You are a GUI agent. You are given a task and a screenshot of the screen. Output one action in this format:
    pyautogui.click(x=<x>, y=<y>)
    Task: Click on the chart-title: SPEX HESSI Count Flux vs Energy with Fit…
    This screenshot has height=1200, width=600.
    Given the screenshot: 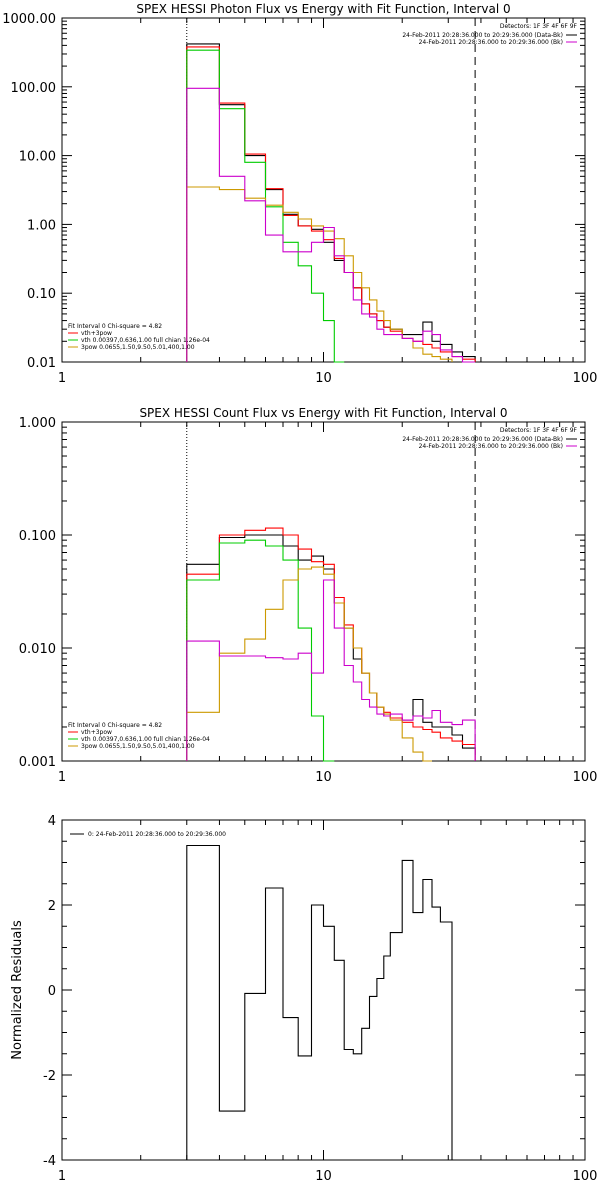 What is the action you would take?
    pyautogui.click(x=323, y=413)
    